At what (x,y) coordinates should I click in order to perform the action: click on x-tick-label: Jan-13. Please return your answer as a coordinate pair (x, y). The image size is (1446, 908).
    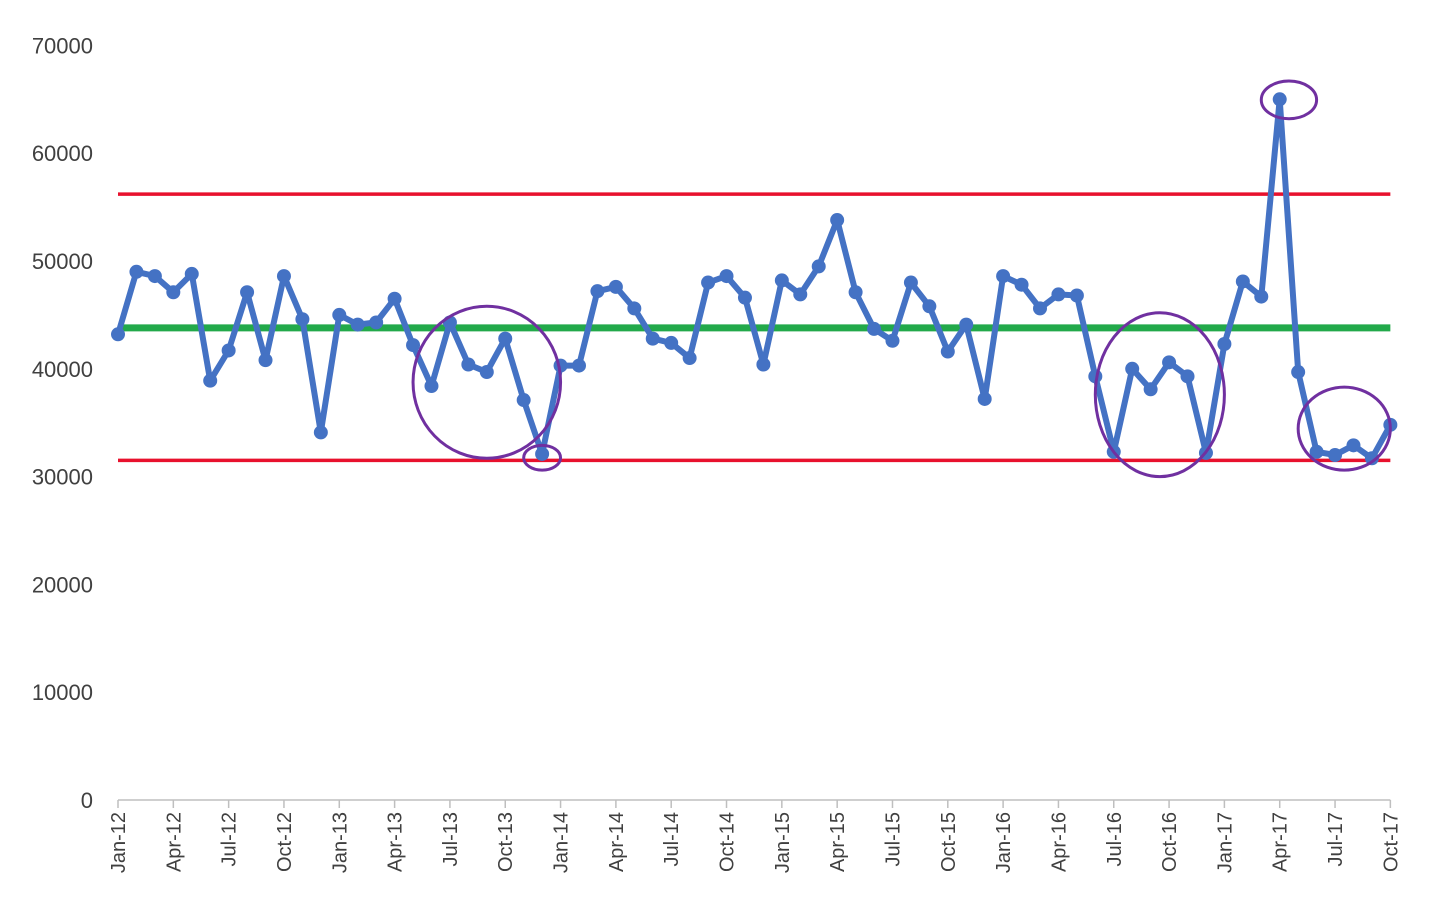
    Looking at the image, I should click on (340, 842).